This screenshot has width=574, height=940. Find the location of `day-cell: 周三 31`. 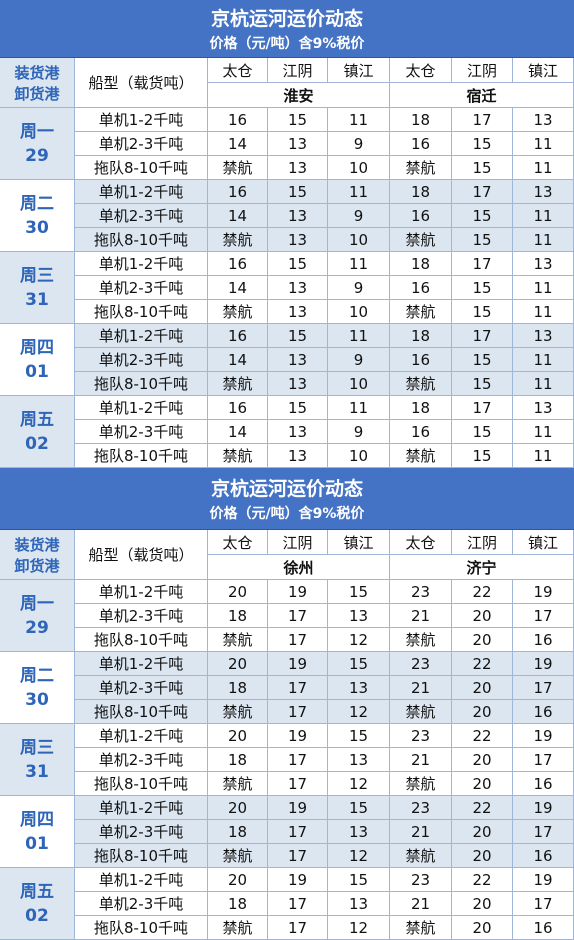

day-cell: 周三 31 is located at coordinates (37, 760).